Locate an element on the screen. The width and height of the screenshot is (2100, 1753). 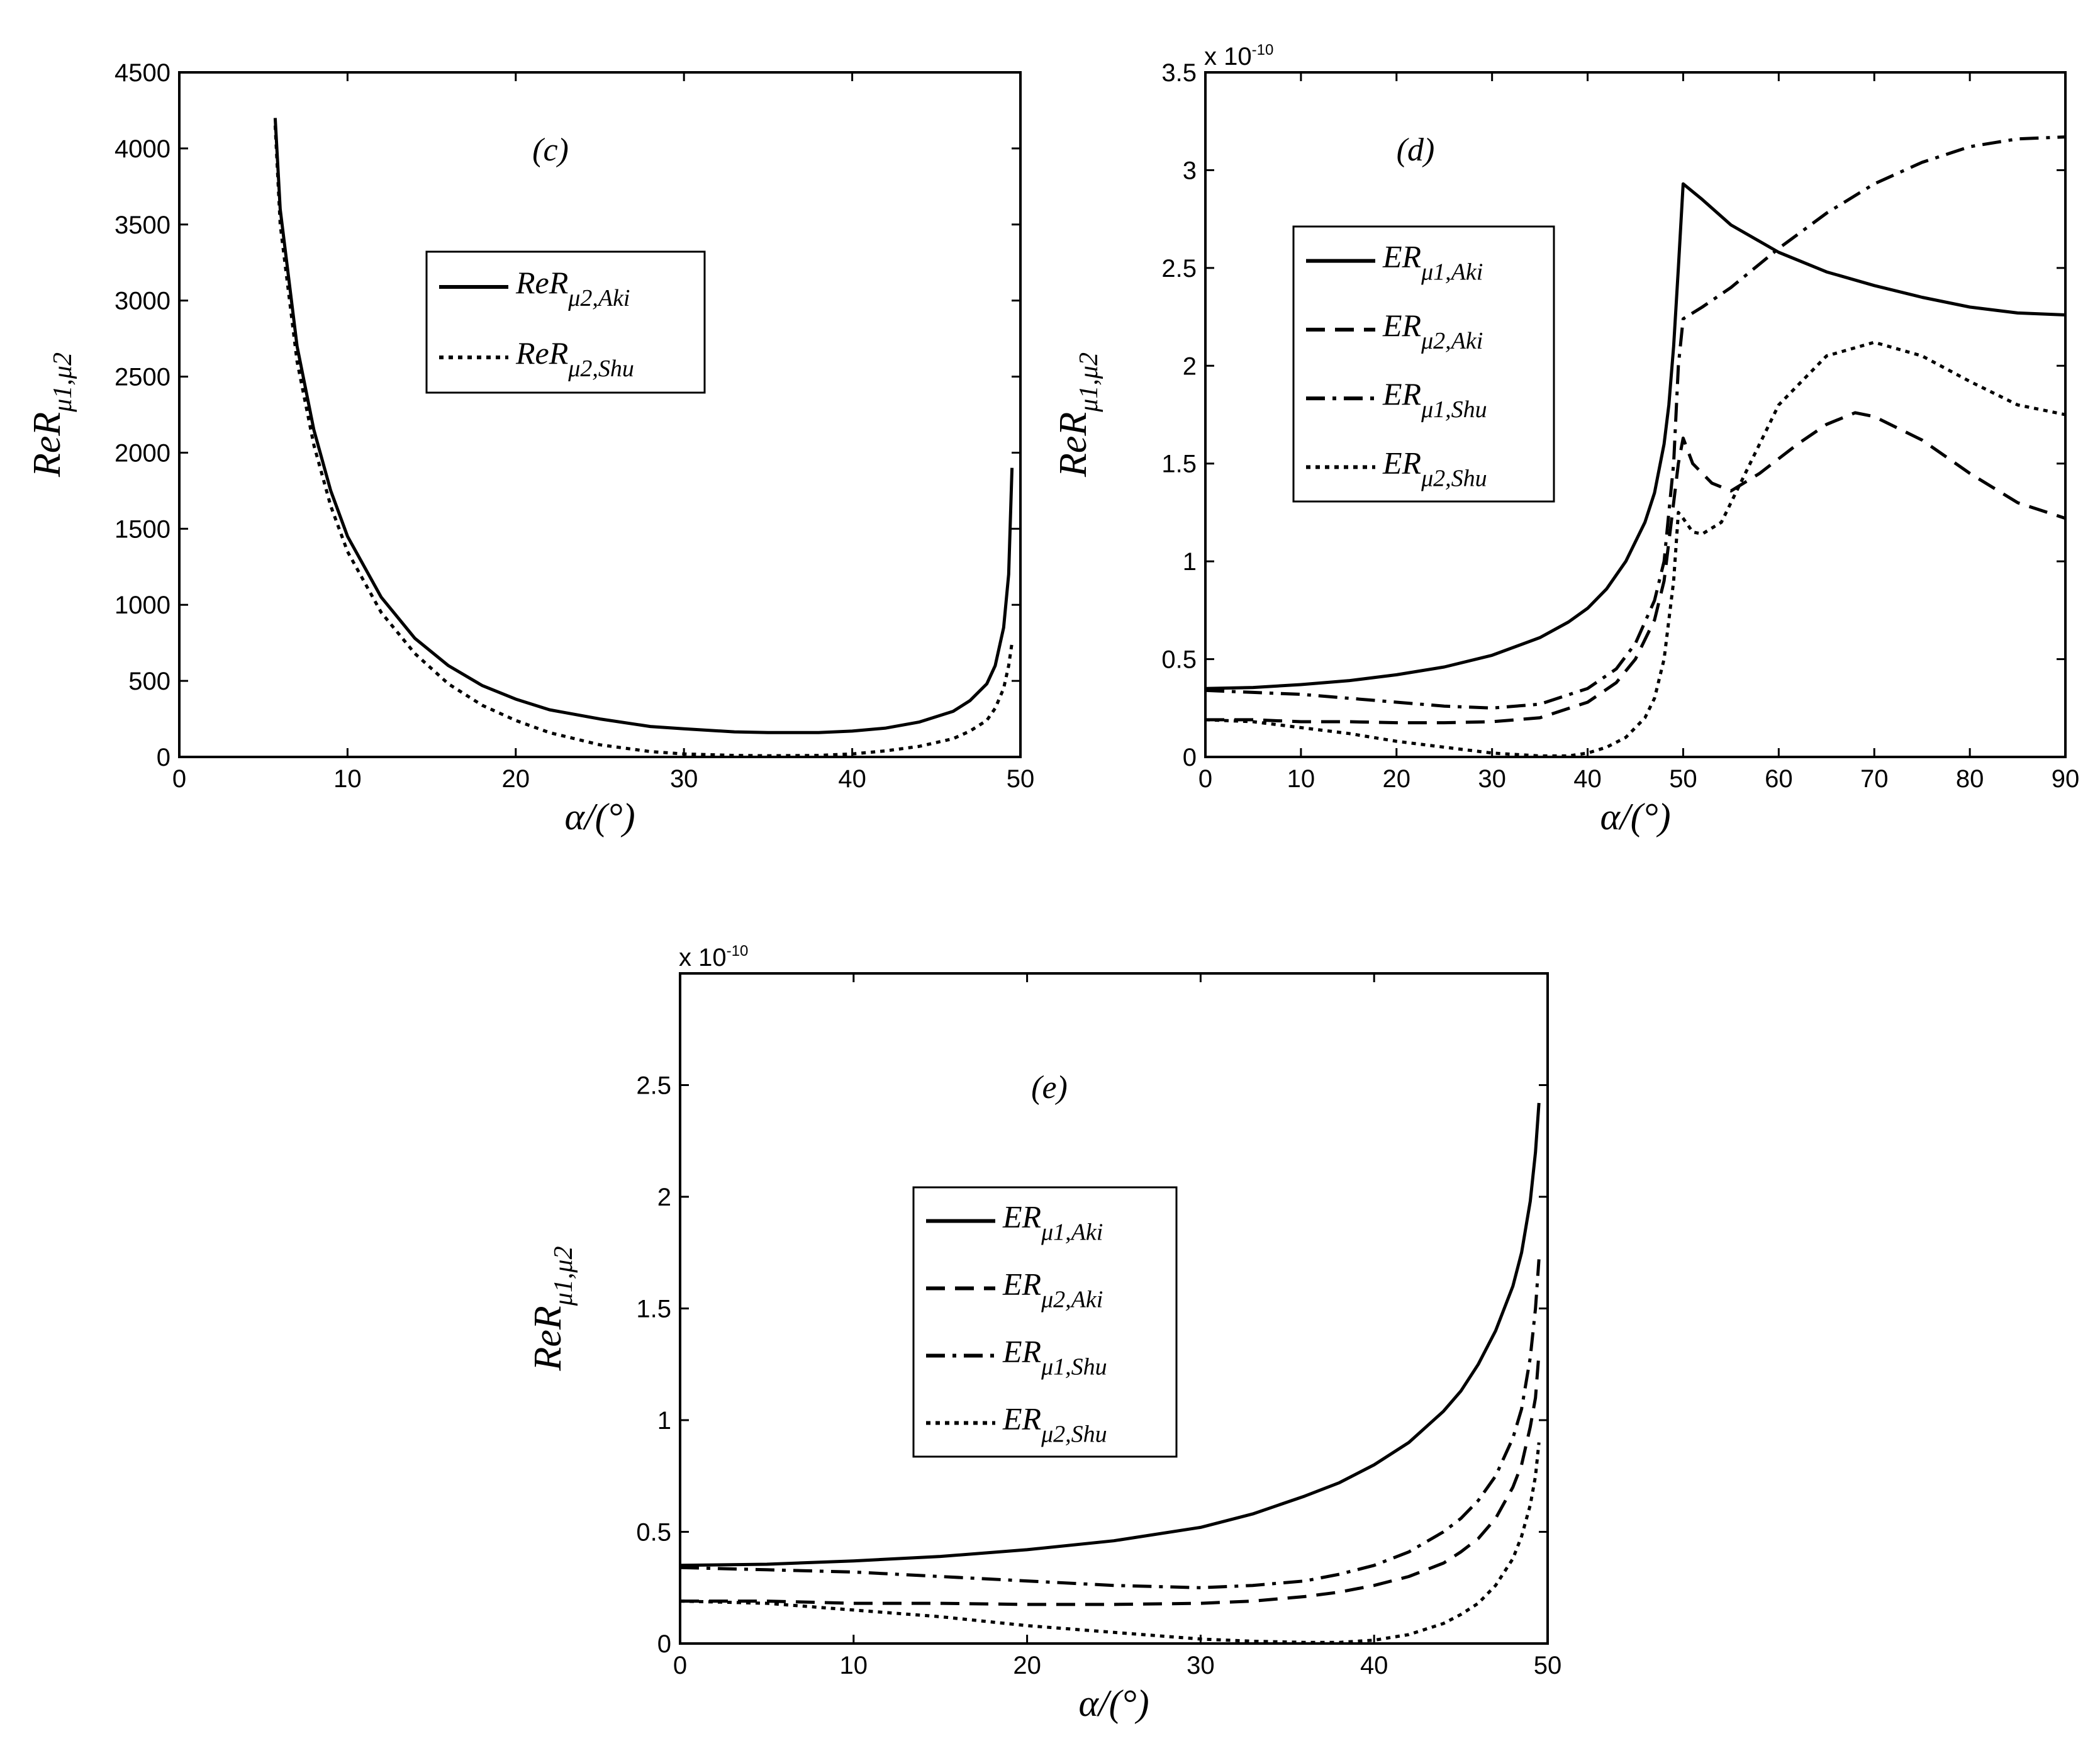
x-tick-label: 60 is located at coordinates (1779, 779).